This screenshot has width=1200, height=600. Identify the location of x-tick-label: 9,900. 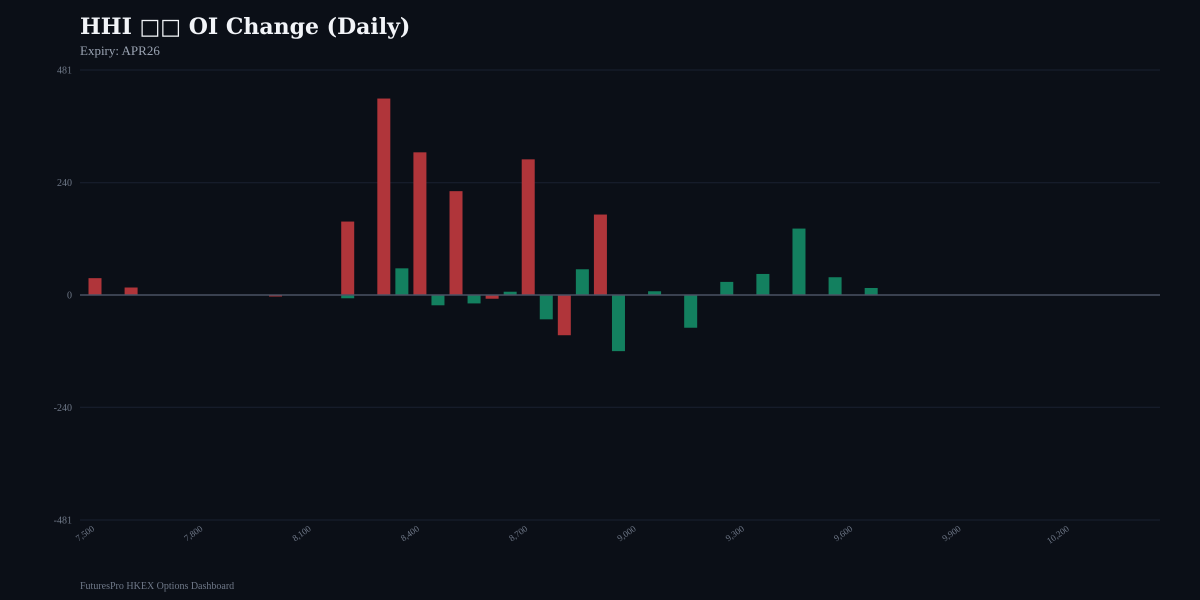
(951, 533).